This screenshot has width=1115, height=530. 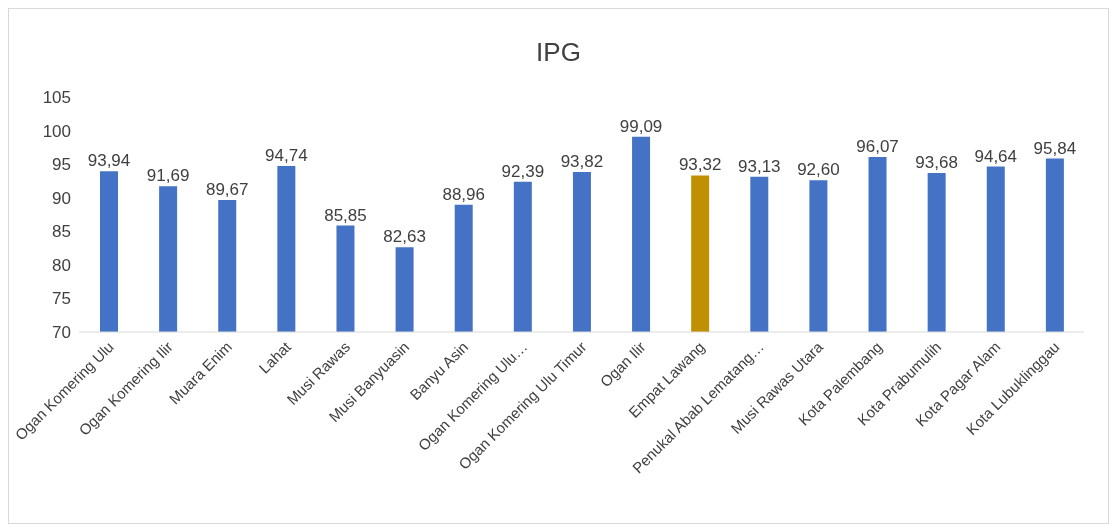 I want to click on y-tick-label: 100, so click(x=56, y=131).